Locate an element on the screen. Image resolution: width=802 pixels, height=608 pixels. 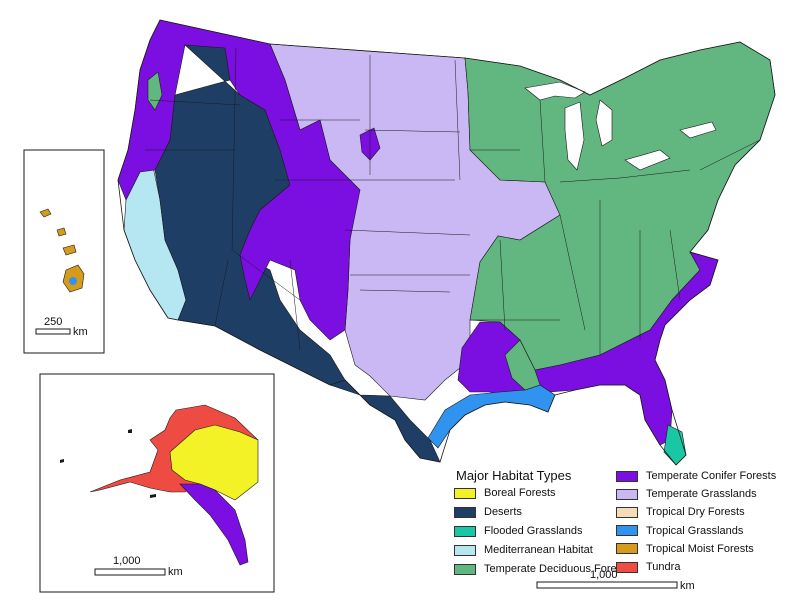
hawaii-scale-value: 250 is located at coordinates (53, 322).